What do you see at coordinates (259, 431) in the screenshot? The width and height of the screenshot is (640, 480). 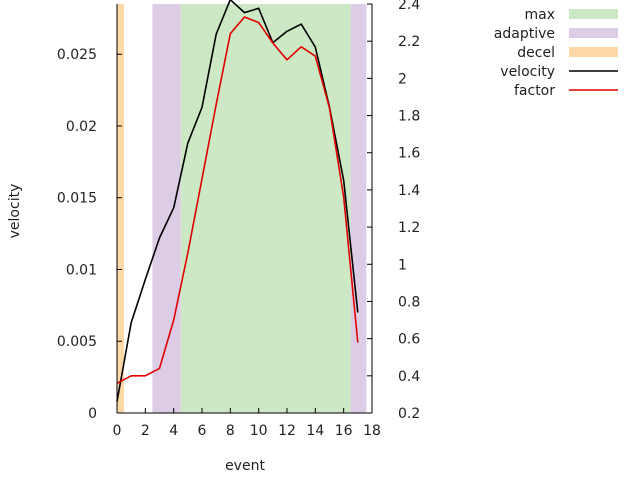 I see `x-tick-label: 10` at bounding box center [259, 431].